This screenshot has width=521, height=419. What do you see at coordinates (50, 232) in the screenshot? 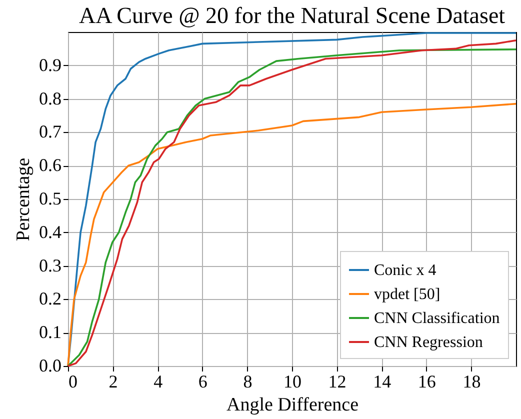
I see `y-tick-label: 0.4` at bounding box center [50, 232].